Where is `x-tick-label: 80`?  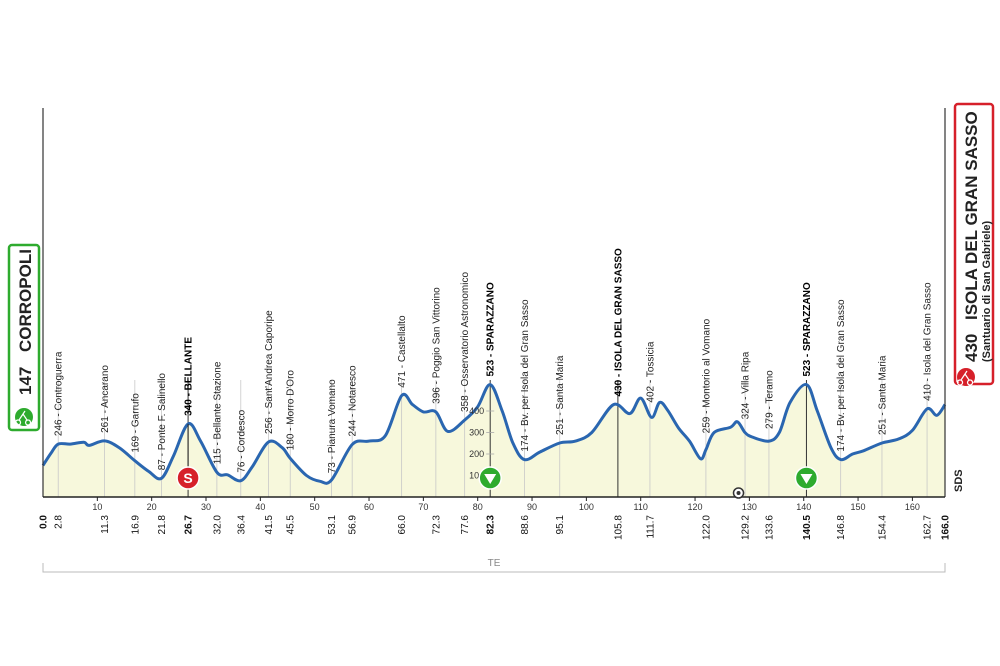 x-tick-label: 80 is located at coordinates (478, 507).